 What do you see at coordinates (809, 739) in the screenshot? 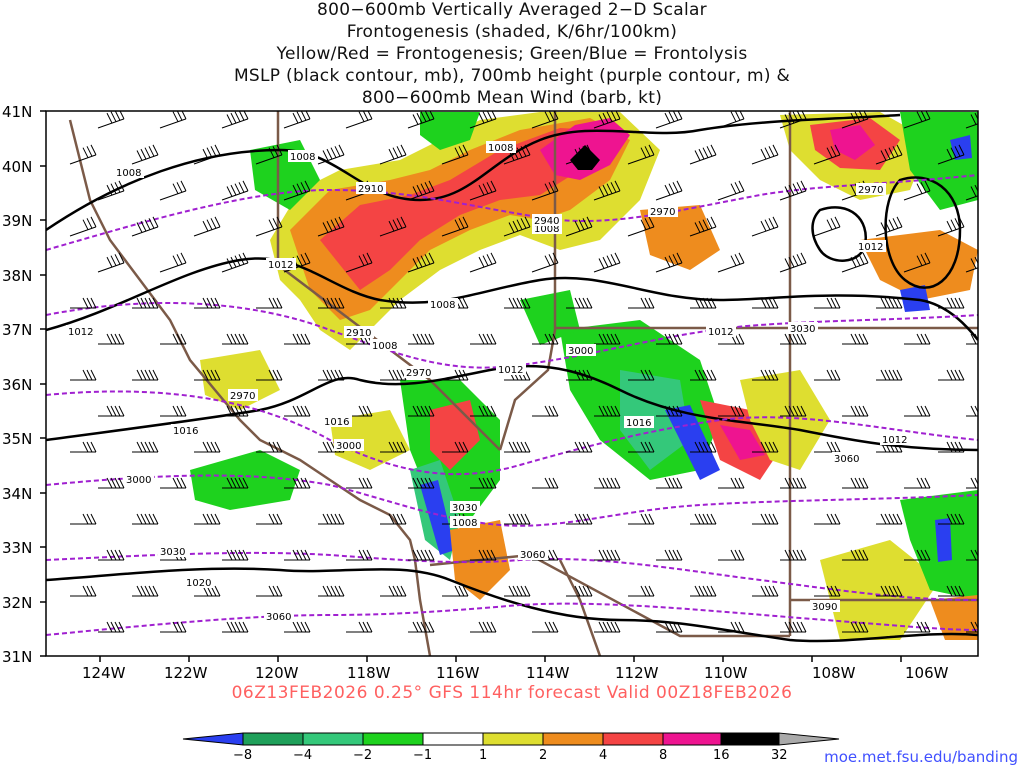
I see `colorbar-right-arrow` at bounding box center [809, 739].